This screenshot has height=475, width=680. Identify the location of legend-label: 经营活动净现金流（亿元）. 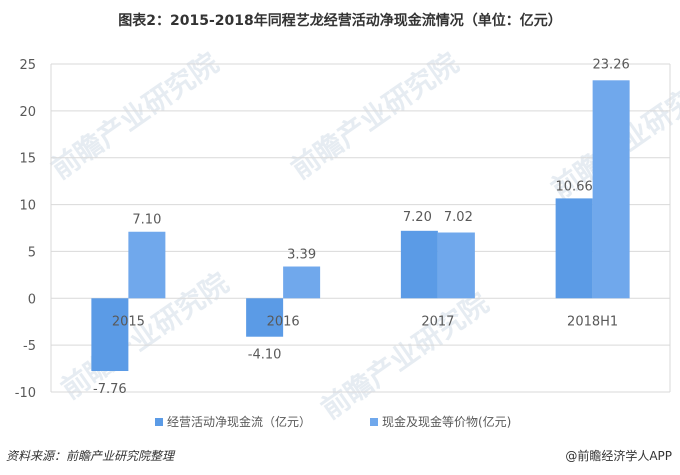
(239, 422).